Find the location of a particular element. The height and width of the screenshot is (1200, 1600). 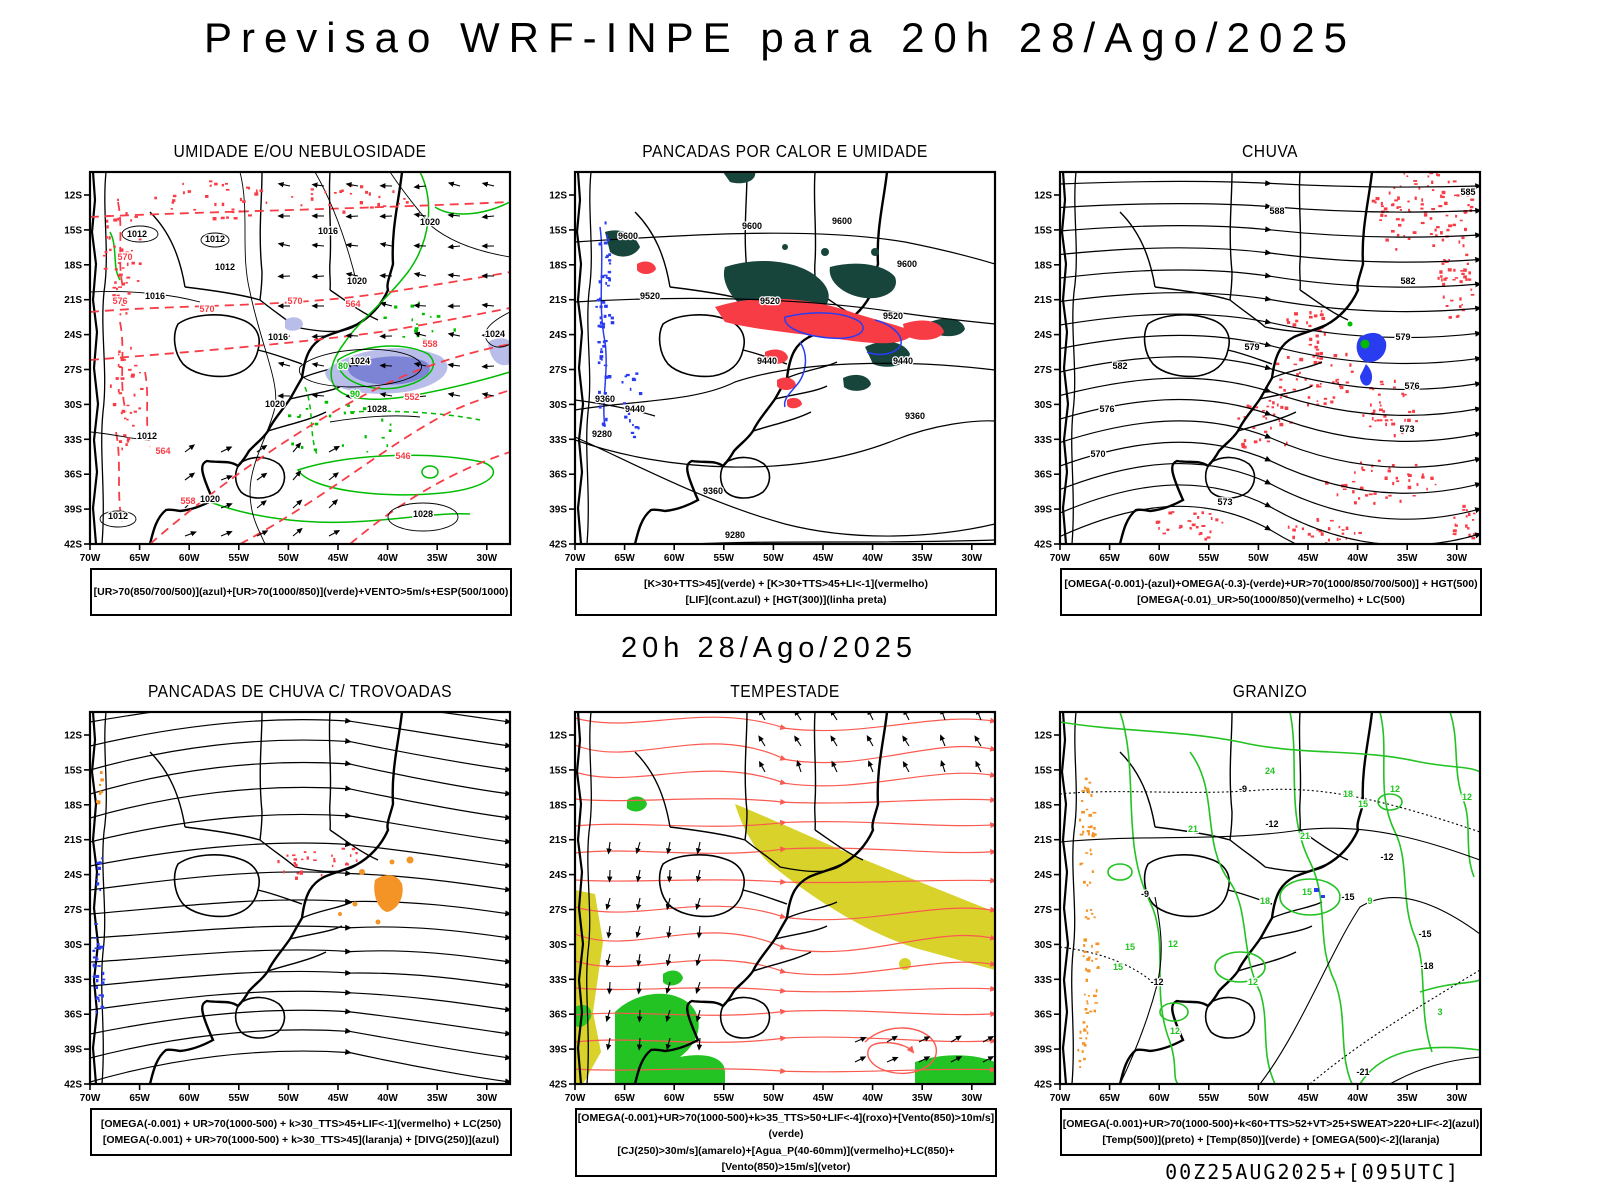

isobars is located at coordinates (300, 358).